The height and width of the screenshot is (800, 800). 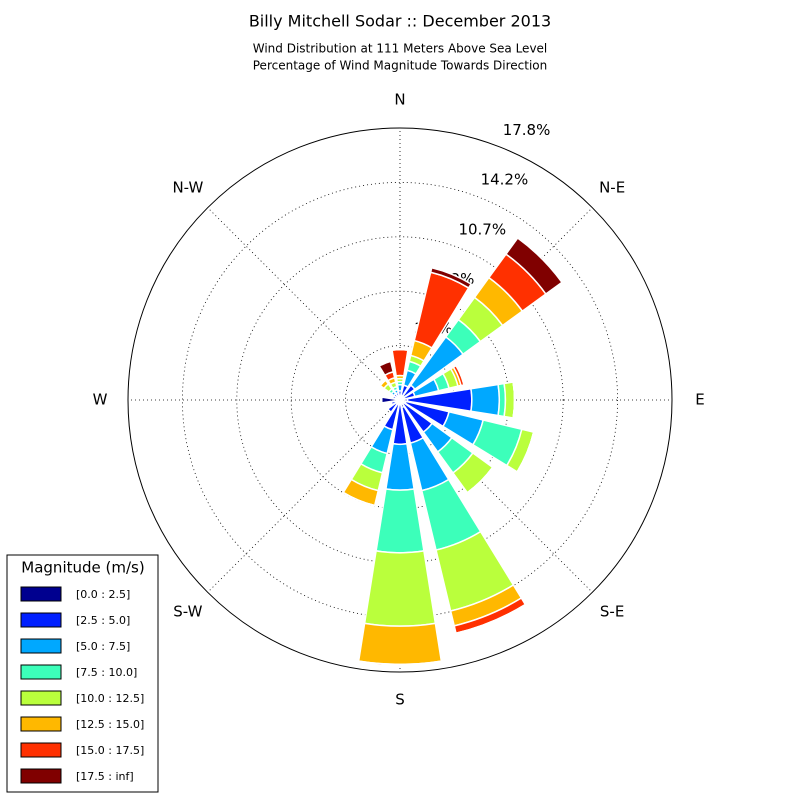 What do you see at coordinates (482, 229) in the screenshot?
I see `radial-tick-label: 10.7%` at bounding box center [482, 229].